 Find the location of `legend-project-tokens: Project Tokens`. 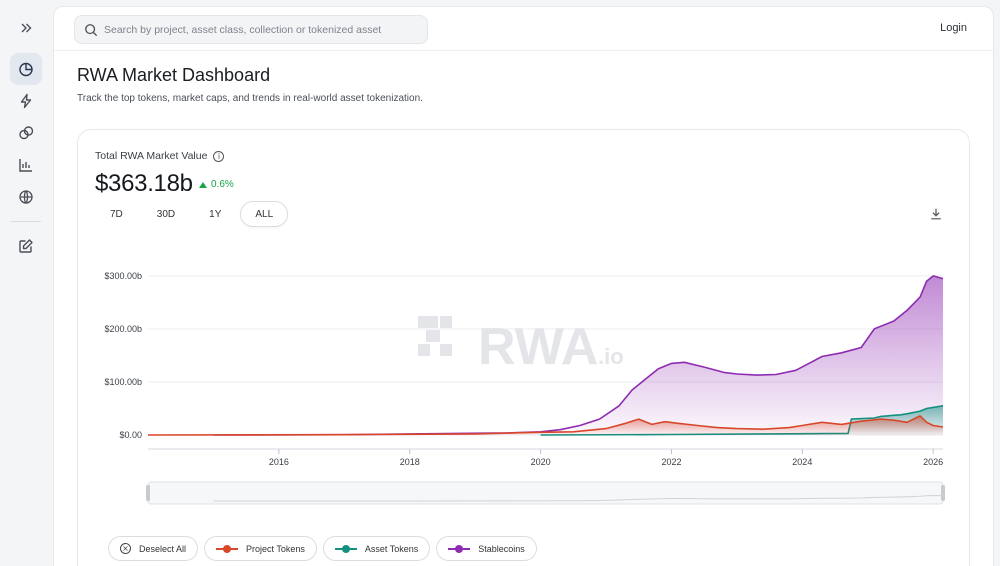

legend-project-tokens: Project Tokens is located at coordinates (260, 548).